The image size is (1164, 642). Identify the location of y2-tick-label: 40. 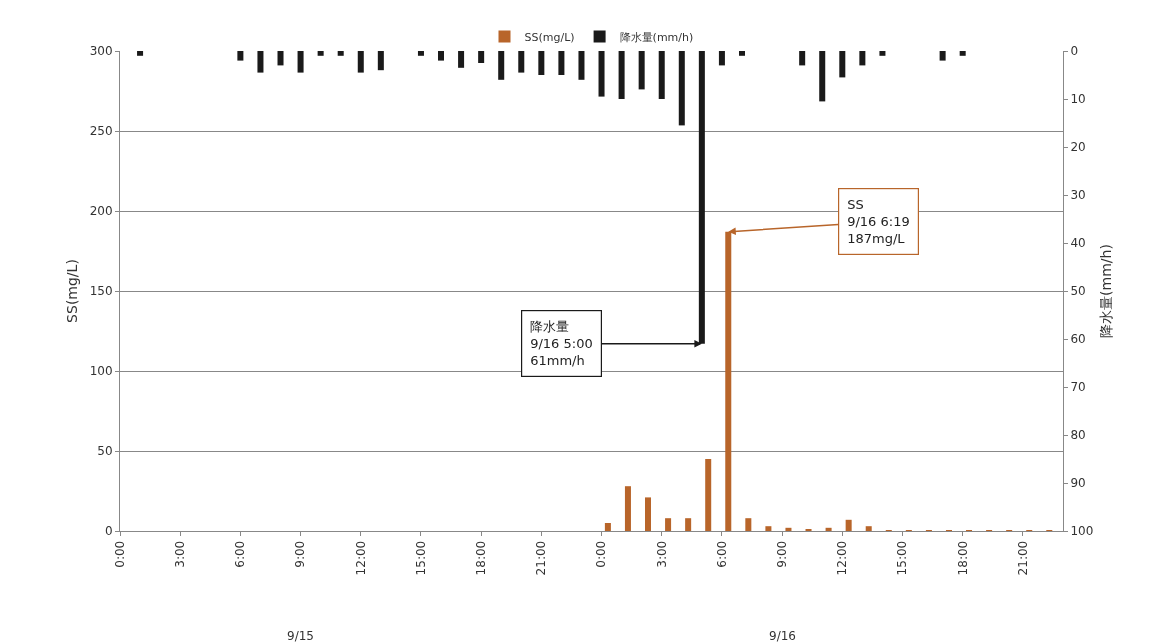
(1078, 243).